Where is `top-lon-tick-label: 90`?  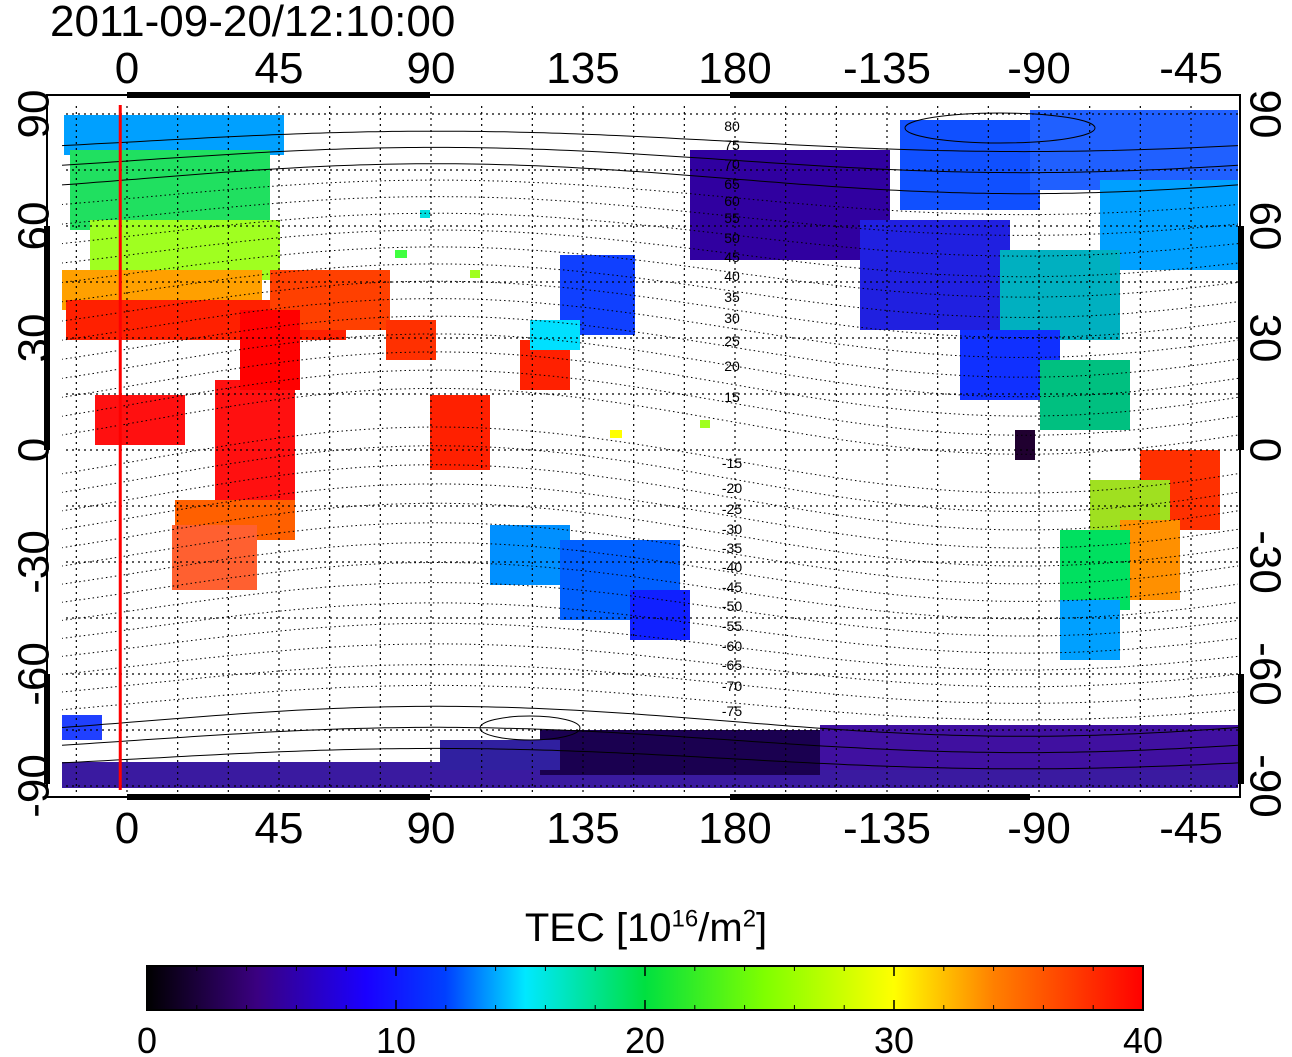
top-lon-tick-label: 90 is located at coordinates (431, 68).